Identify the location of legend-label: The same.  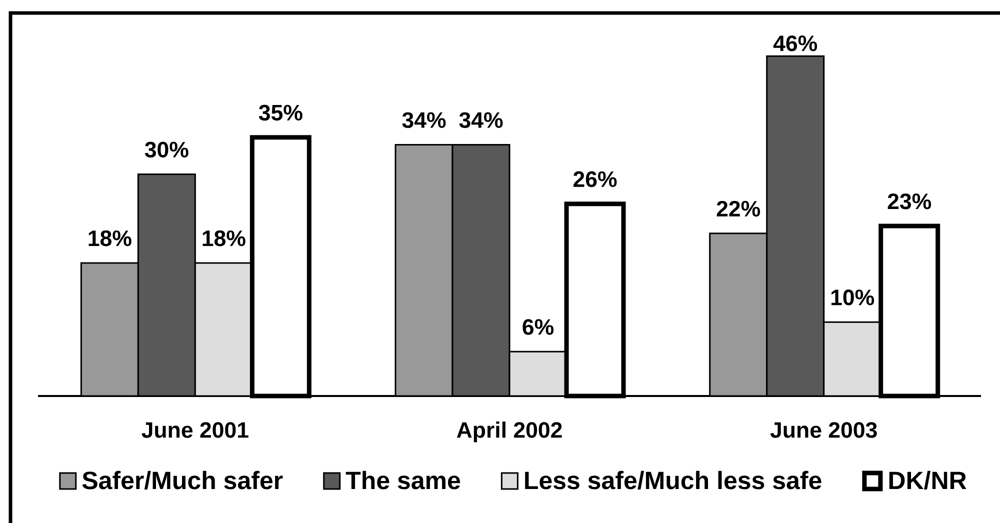
(403, 480).